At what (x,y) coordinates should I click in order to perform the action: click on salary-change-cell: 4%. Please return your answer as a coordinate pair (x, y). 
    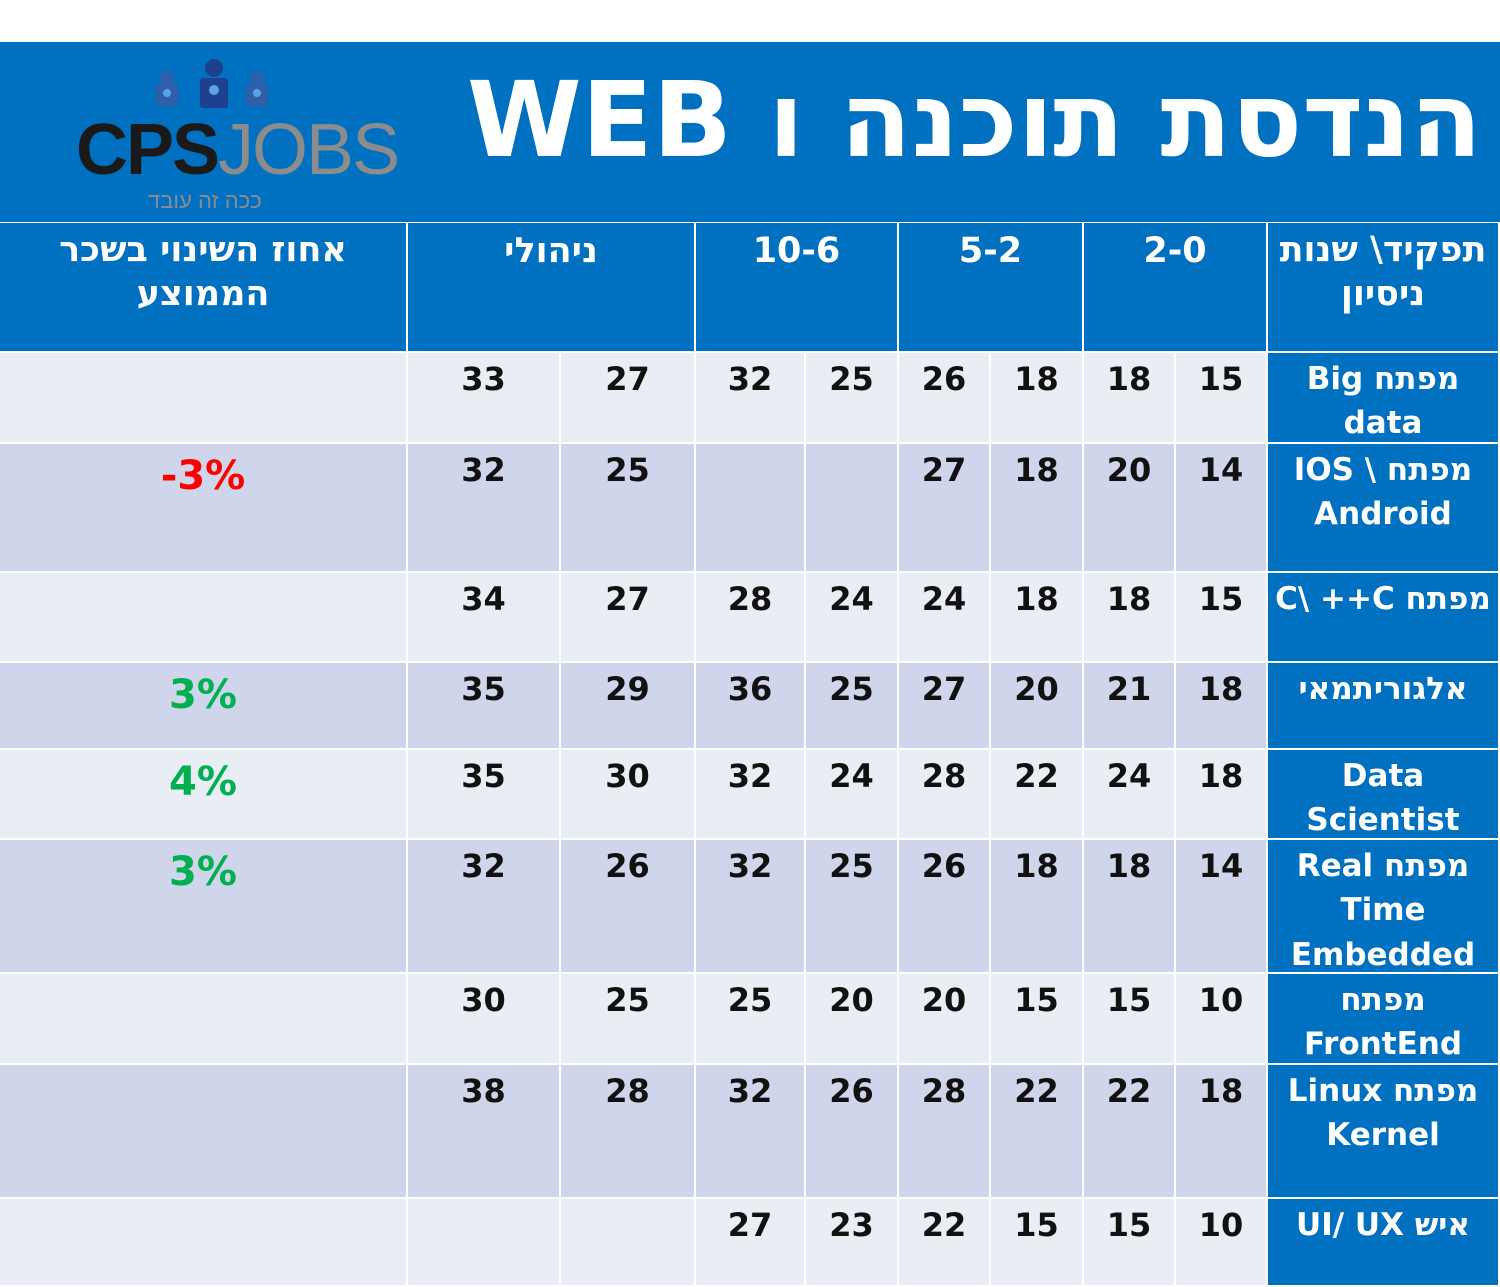
    Looking at the image, I should click on (204, 795).